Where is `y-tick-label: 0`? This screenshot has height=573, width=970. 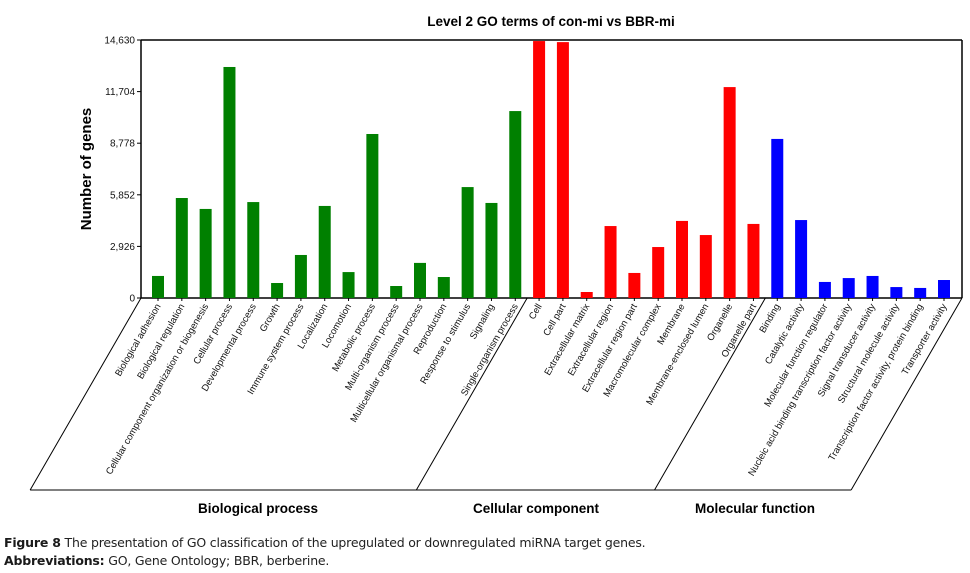 y-tick-label: 0 is located at coordinates (132, 299).